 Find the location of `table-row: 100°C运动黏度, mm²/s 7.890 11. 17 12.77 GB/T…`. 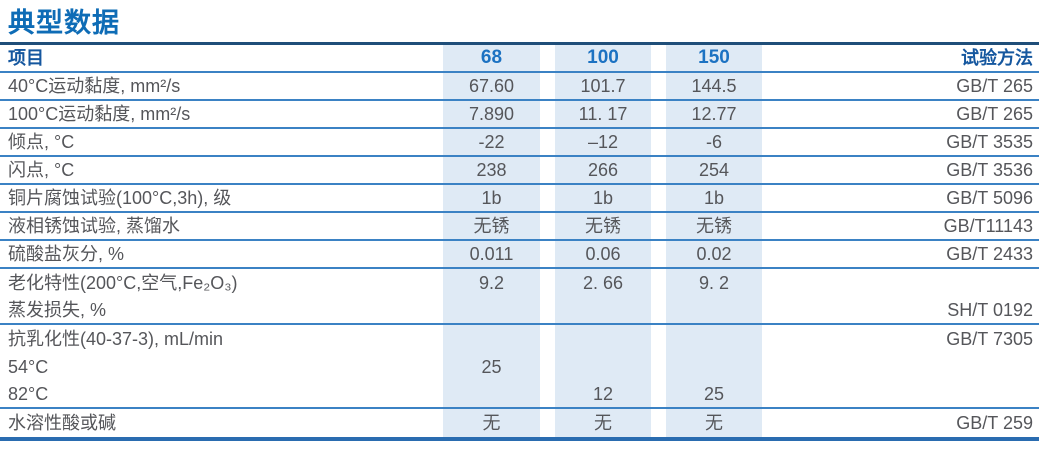

table-row: 100°C运动黏度, mm²/s 7.890 11. 17 12.77 GB/T… is located at coordinates (519, 115).